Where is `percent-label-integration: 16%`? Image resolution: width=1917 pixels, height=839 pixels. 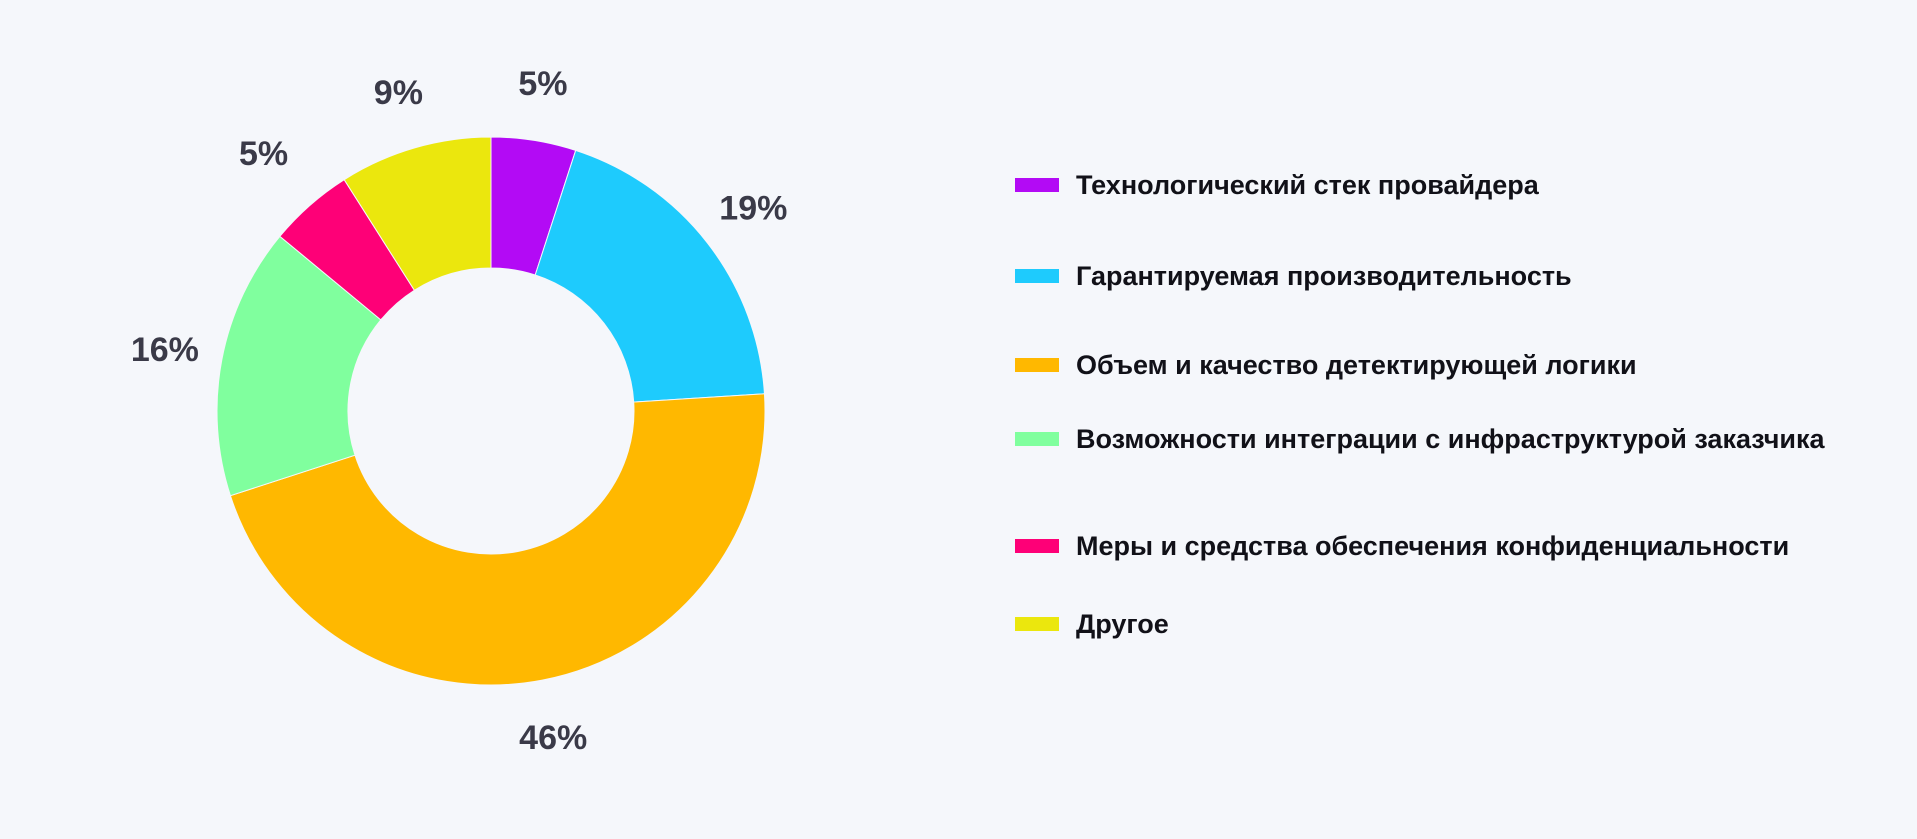
percent-label-integration: 16% is located at coordinates (165, 350).